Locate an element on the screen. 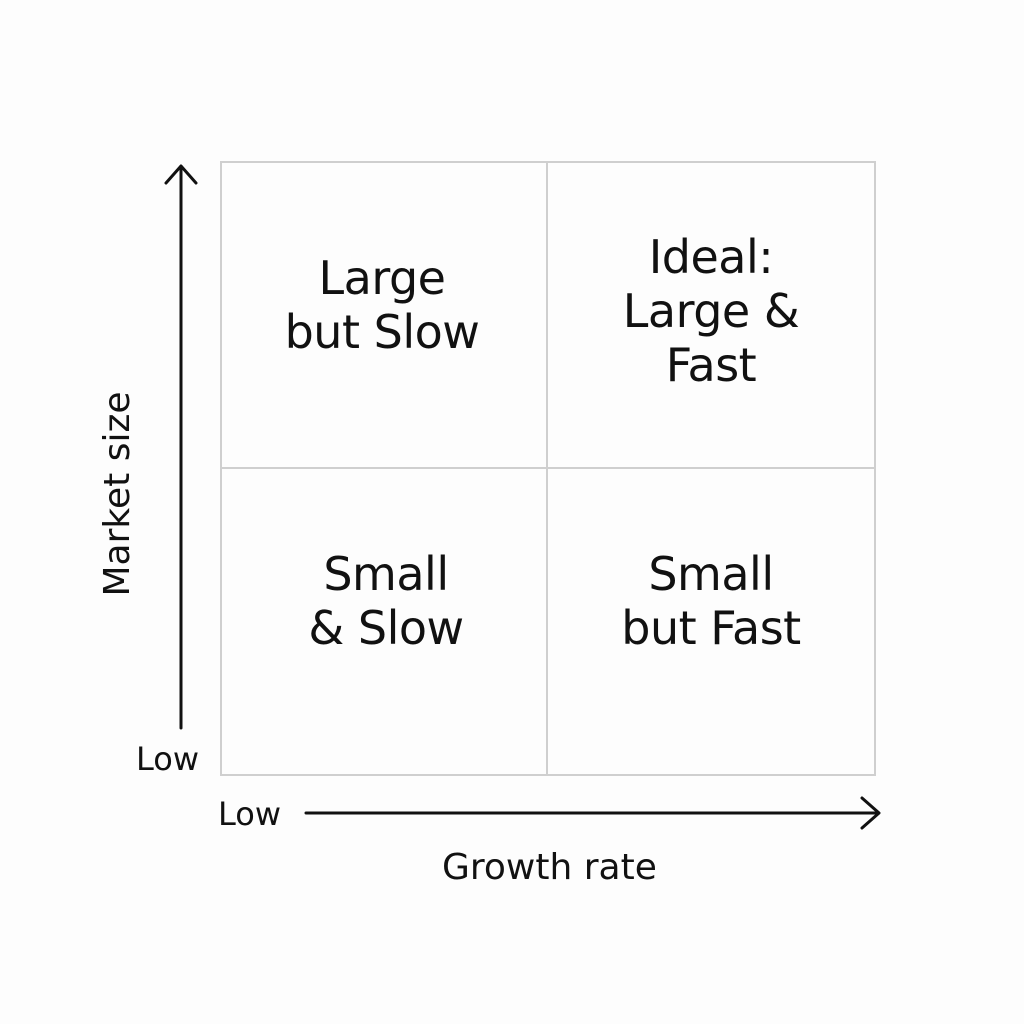 The width and height of the screenshot is (1024, 1024). quadrant-label-top-left: Large but Slow is located at coordinates (382, 304).